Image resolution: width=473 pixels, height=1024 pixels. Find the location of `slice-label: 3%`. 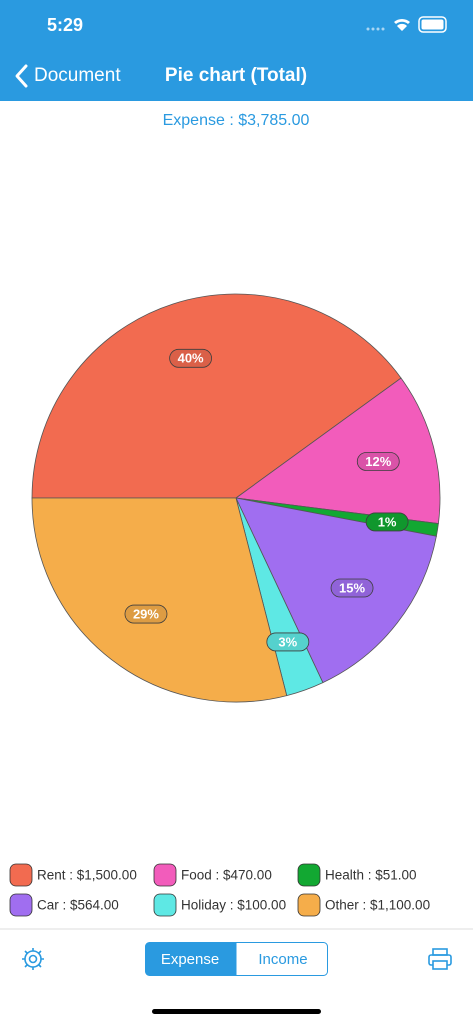

slice-label: 3% is located at coordinates (287, 641).